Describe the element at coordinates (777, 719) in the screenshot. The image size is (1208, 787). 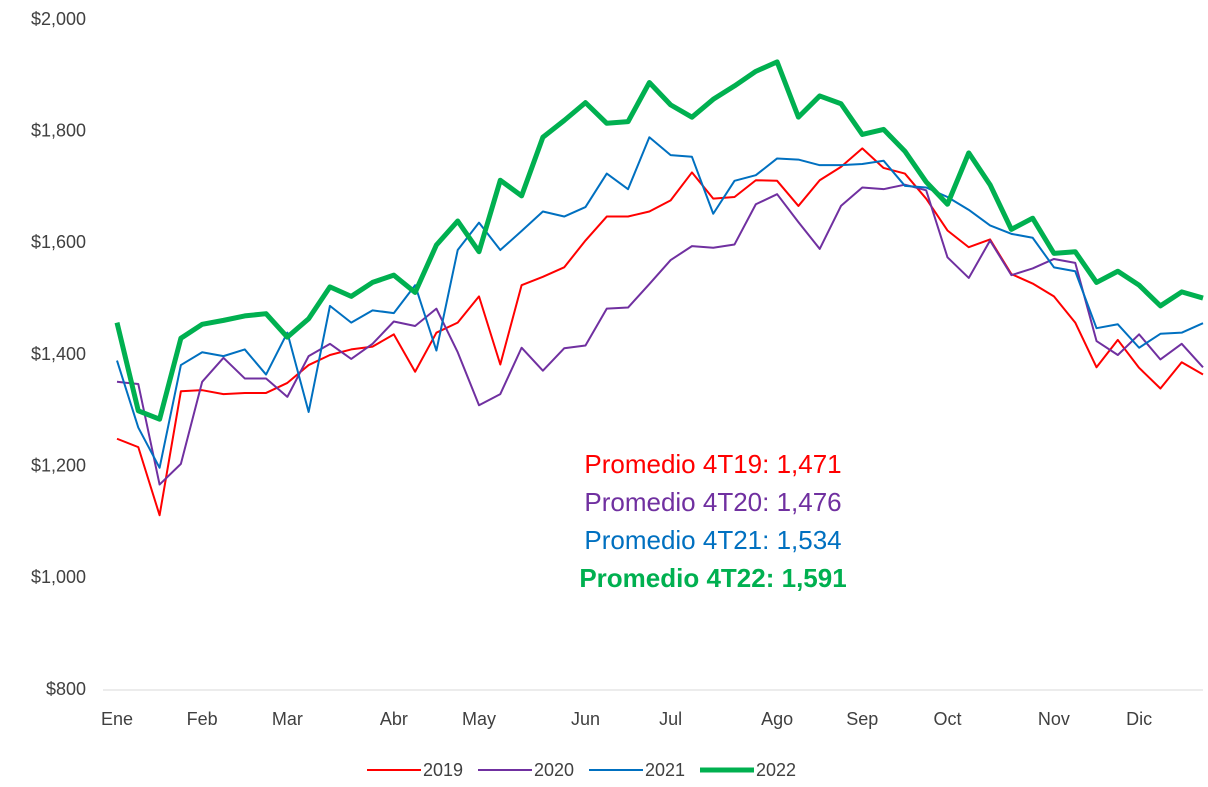
I see `x-tick-label: Ago` at that location.